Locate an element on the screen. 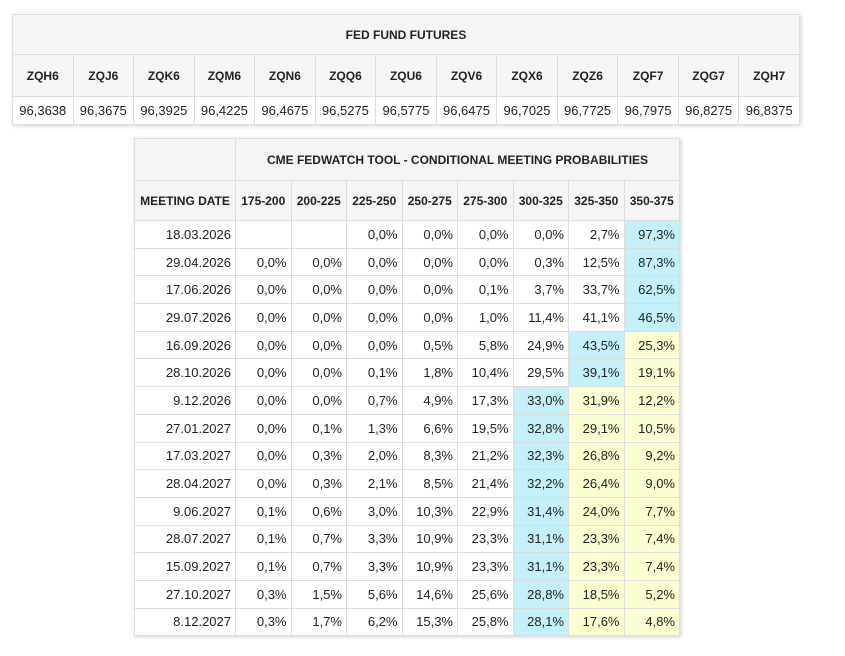 The height and width of the screenshot is (656, 845). meeting-date: 27.01.2027 is located at coordinates (185, 428).